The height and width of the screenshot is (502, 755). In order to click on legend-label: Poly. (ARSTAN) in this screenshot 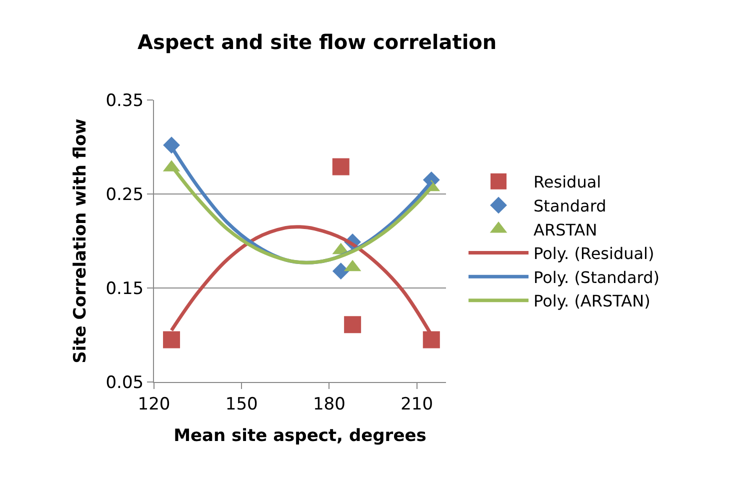, I will do `click(592, 301)`.